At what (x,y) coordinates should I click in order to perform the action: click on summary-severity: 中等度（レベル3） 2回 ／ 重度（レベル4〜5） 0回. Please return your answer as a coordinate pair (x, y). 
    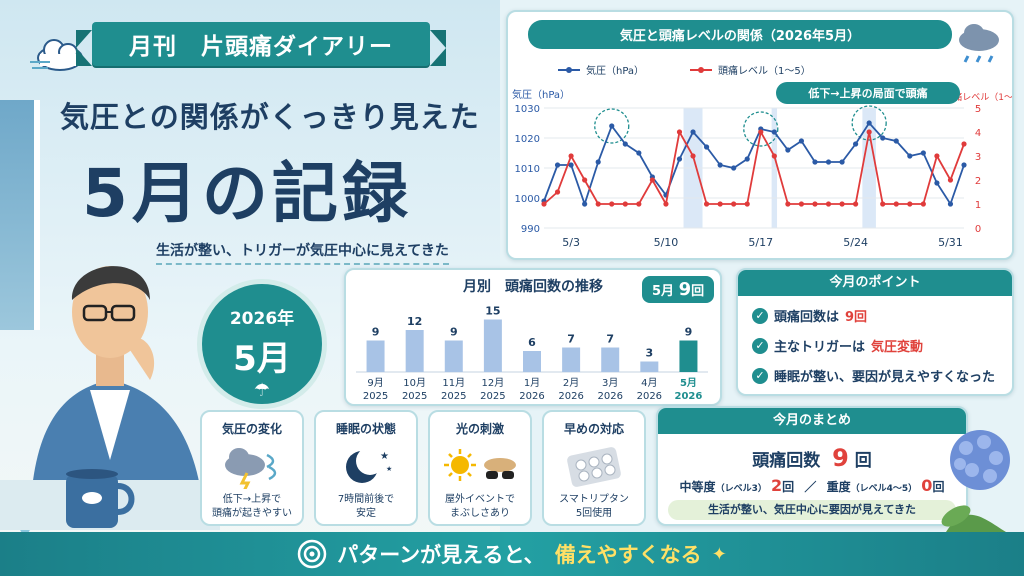
    Looking at the image, I should click on (812, 485).